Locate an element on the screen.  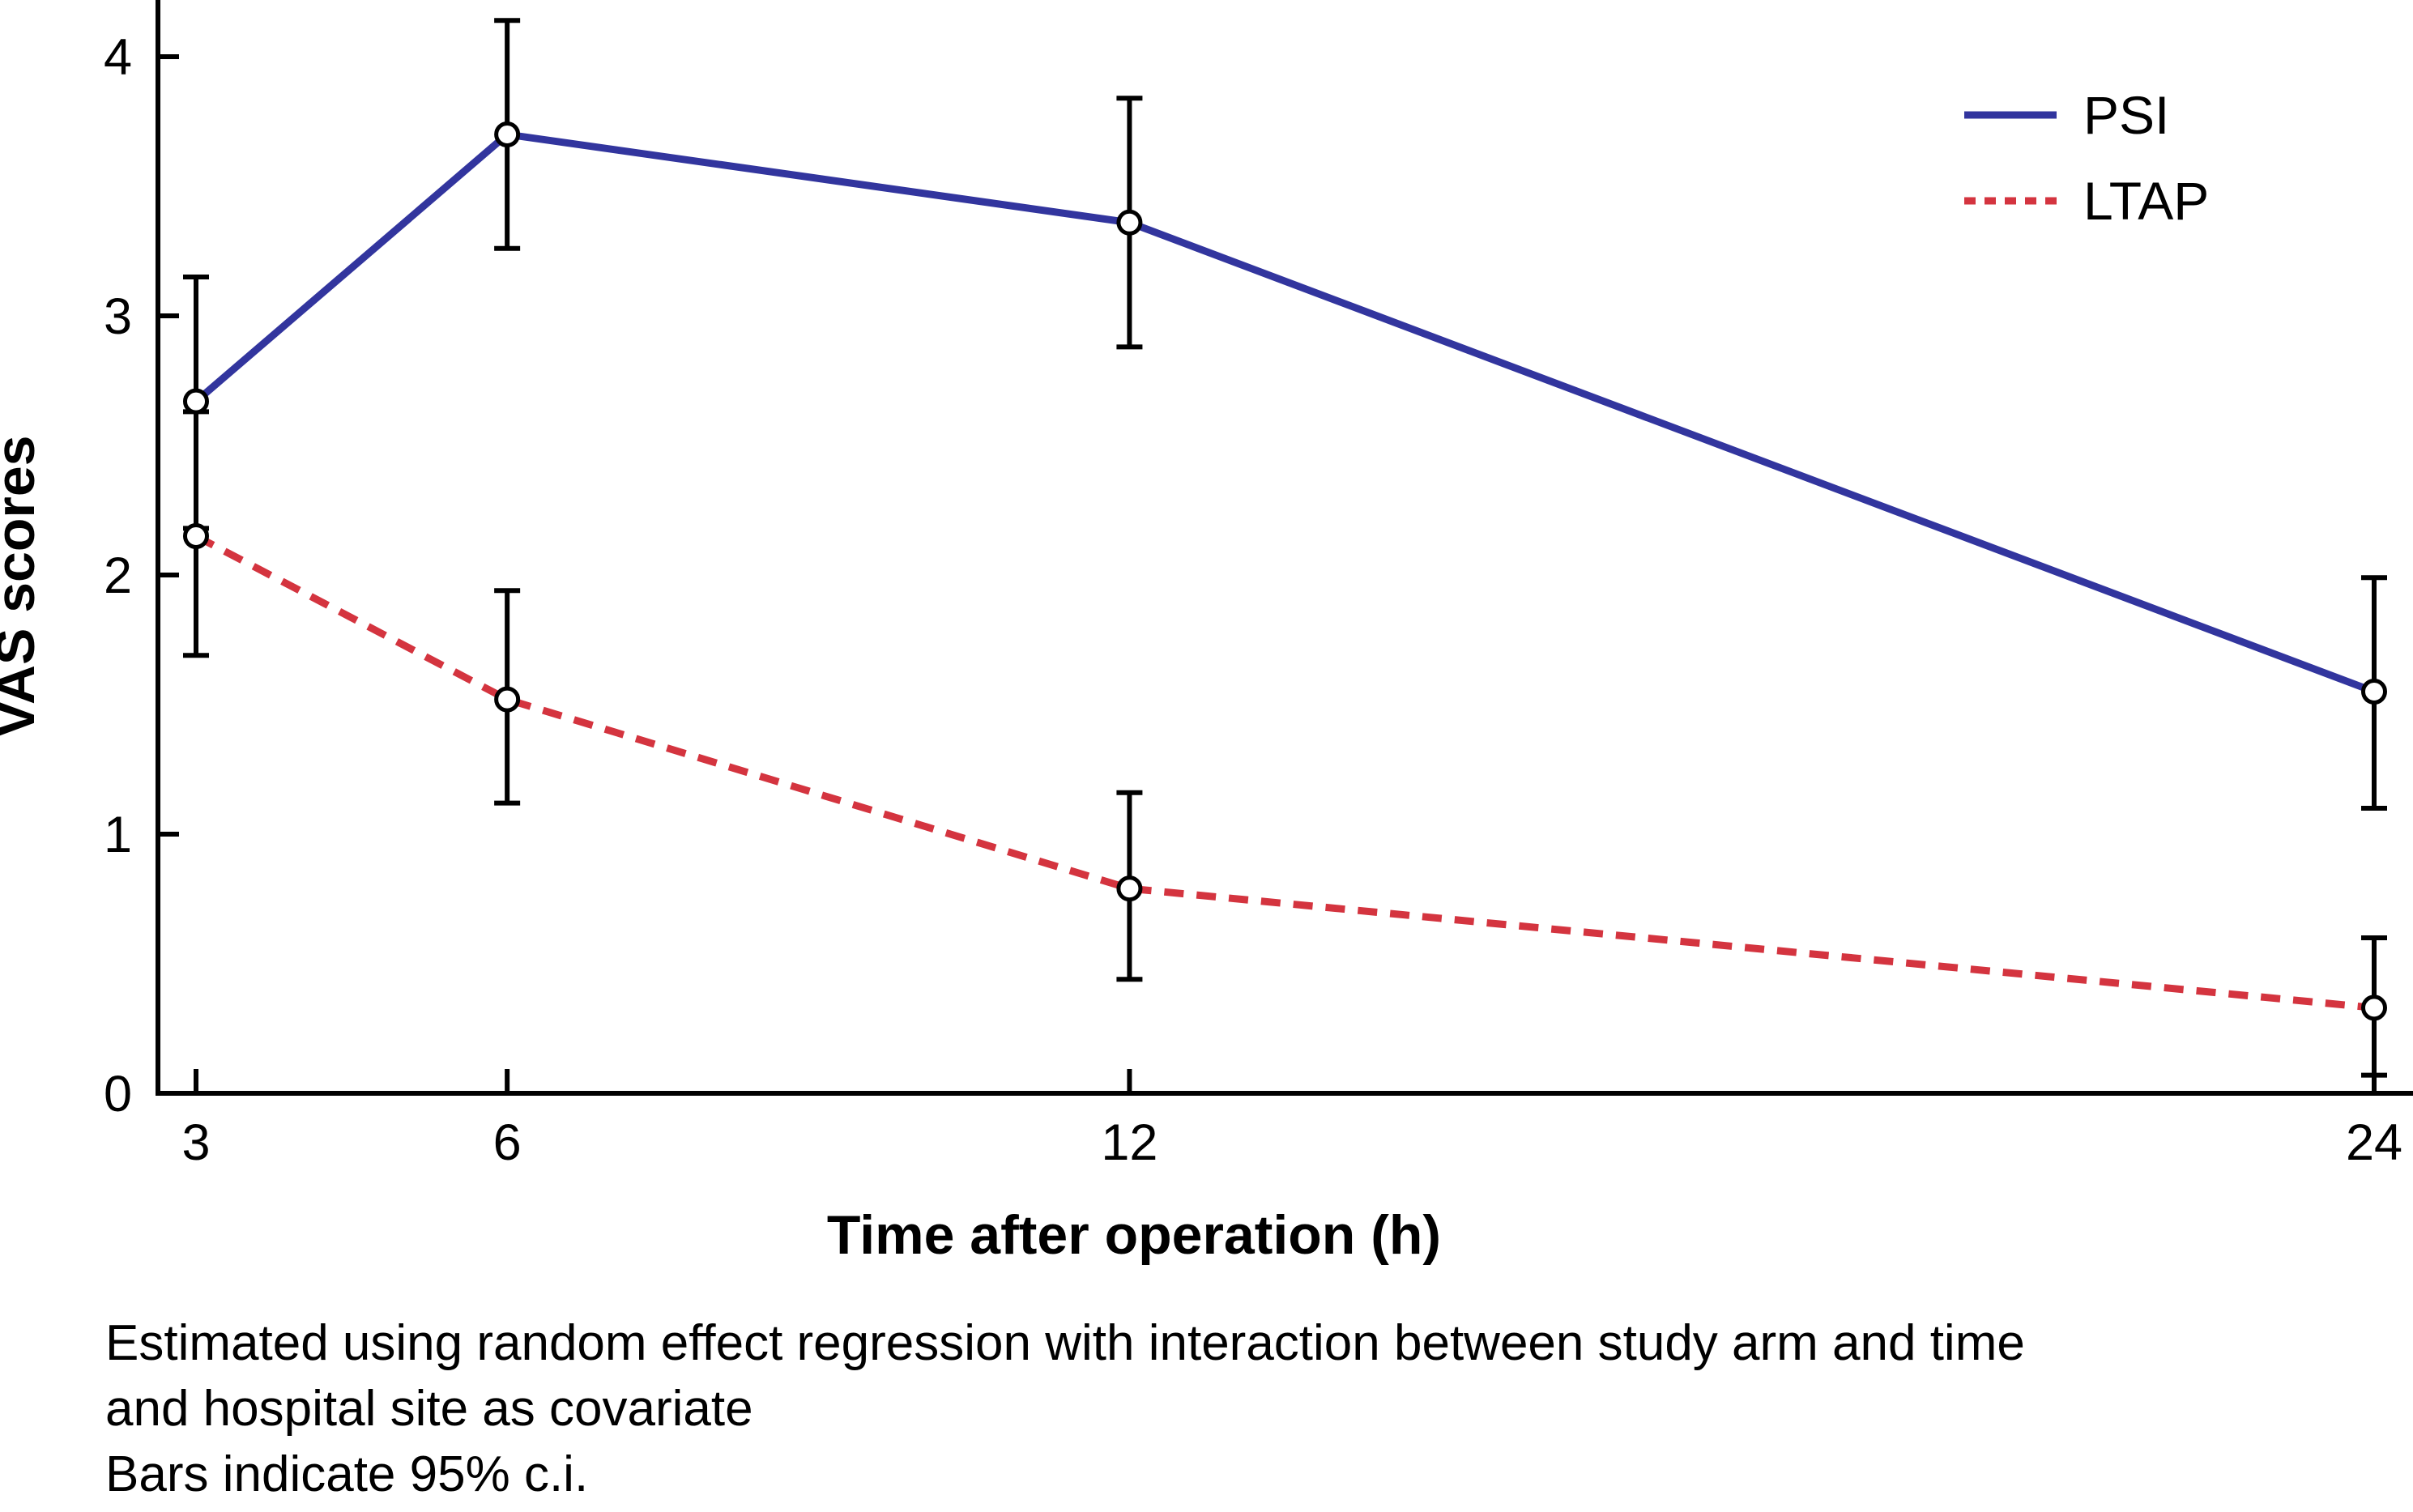
x-tick-label: 6 is located at coordinates (508, 1142).